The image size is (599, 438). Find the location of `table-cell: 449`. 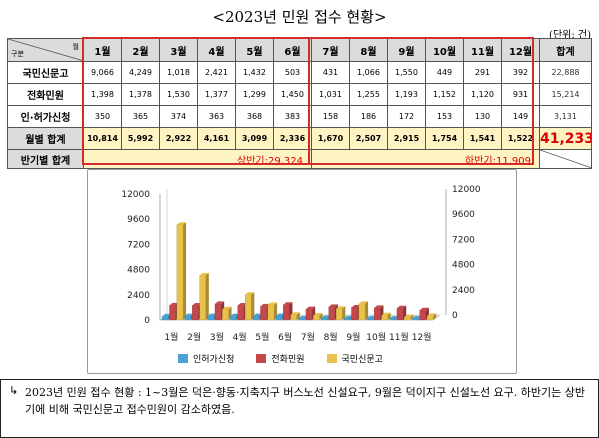

table-cell: 449 is located at coordinates (444, 72).